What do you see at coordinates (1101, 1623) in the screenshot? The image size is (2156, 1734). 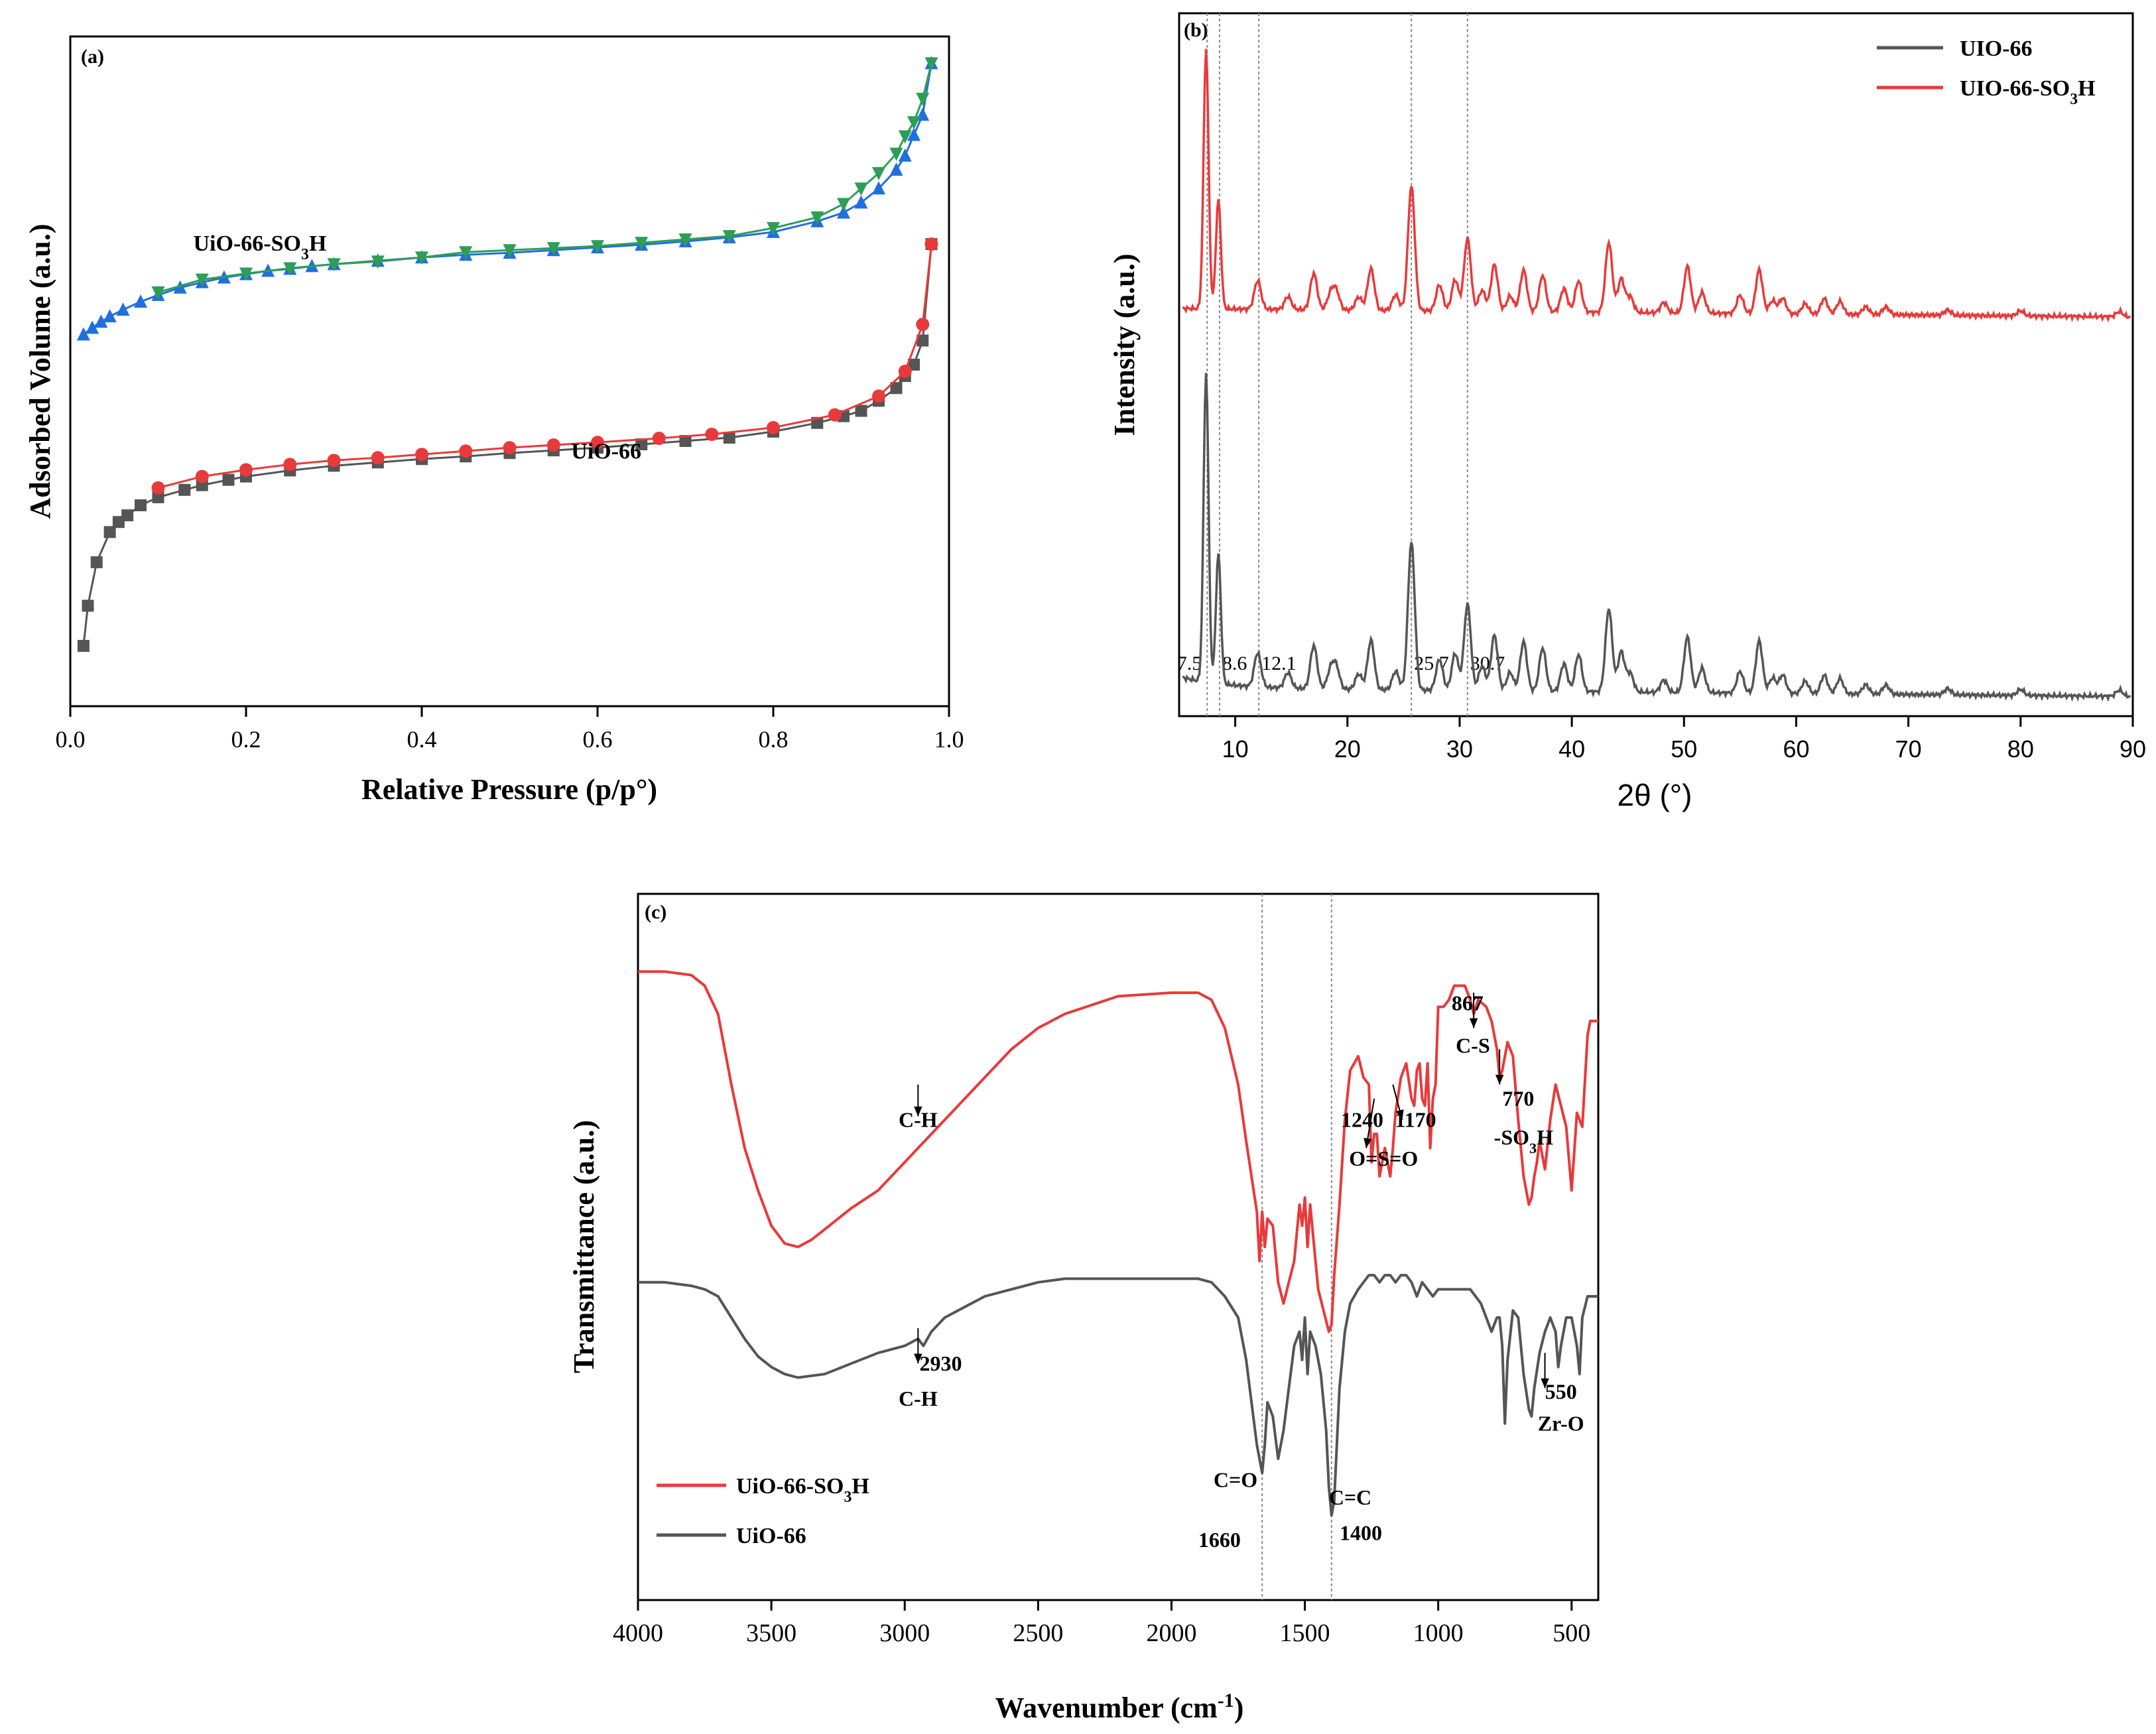 I see `panel-c-x-ticks: 4000 3500 3000 2500 2000 1500 1000 500` at bounding box center [1101, 1623].